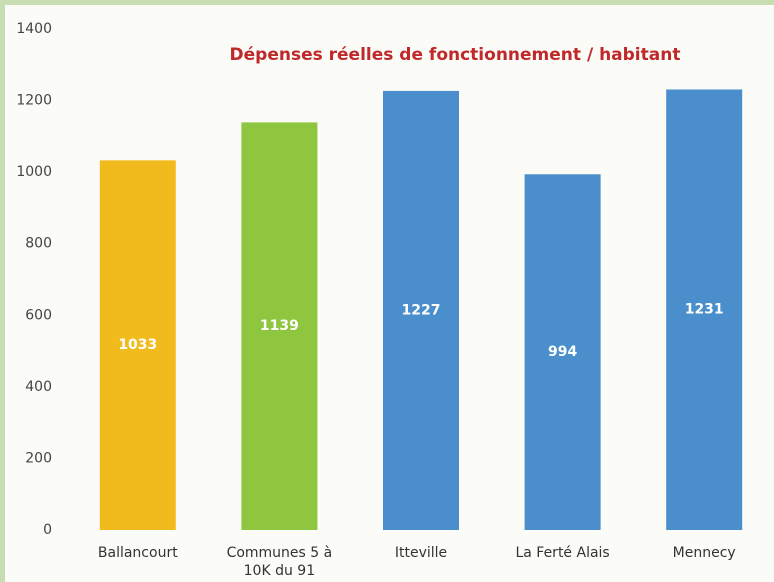  Describe the element at coordinates (704, 553) in the screenshot. I see `x-tick-label: Mennecy` at that location.